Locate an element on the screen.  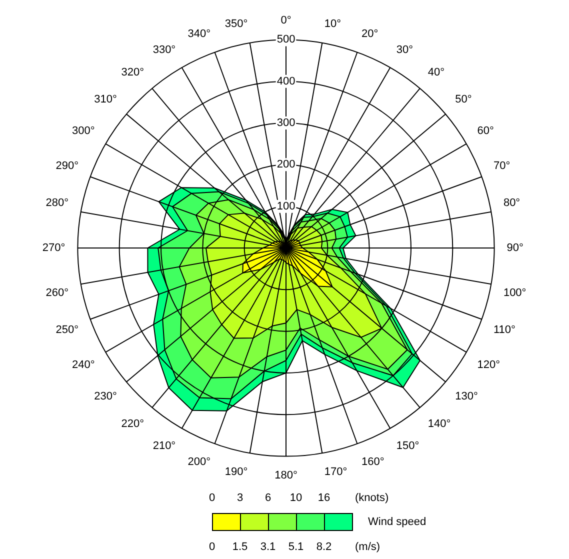
spoke-label: 240° is located at coordinates (83, 365).